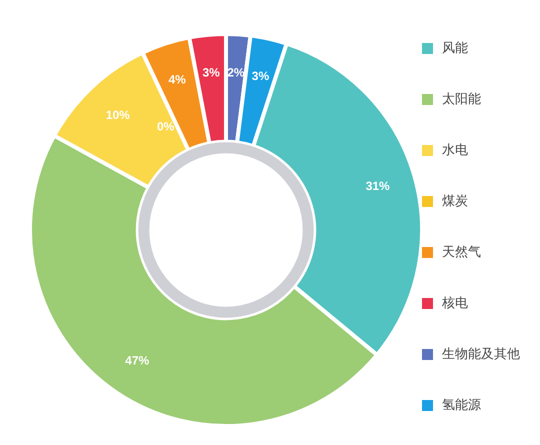  What do you see at coordinates (455, 48) in the screenshot?
I see `legend-label: 风能` at bounding box center [455, 48].